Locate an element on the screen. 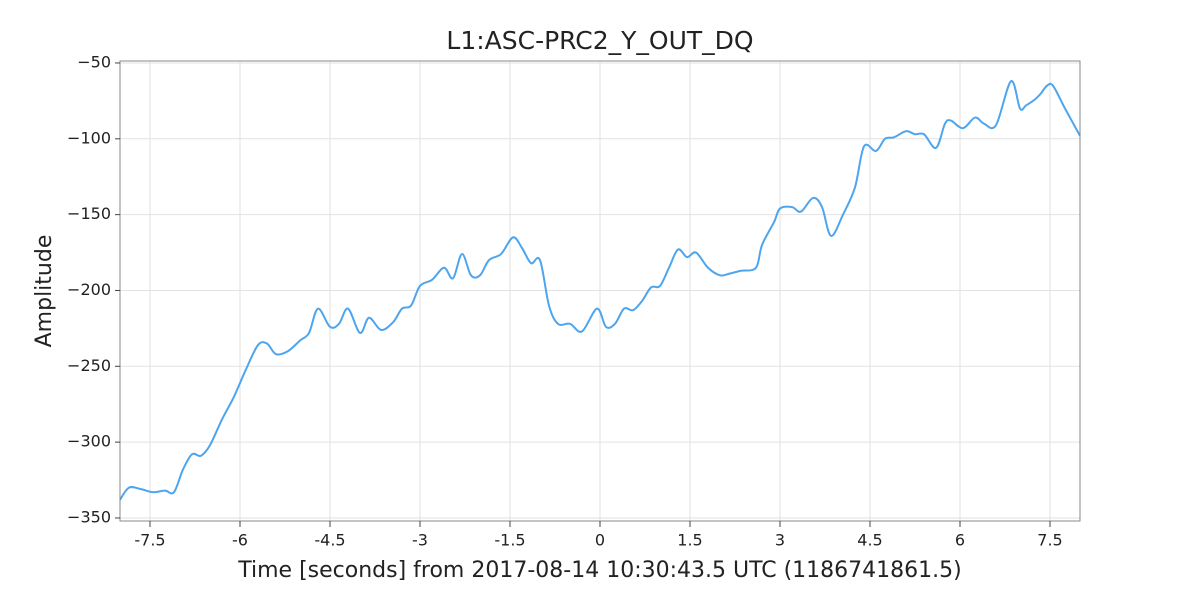 The width and height of the screenshot is (1200, 600). x-tick-label: -1.5 is located at coordinates (509, 540).